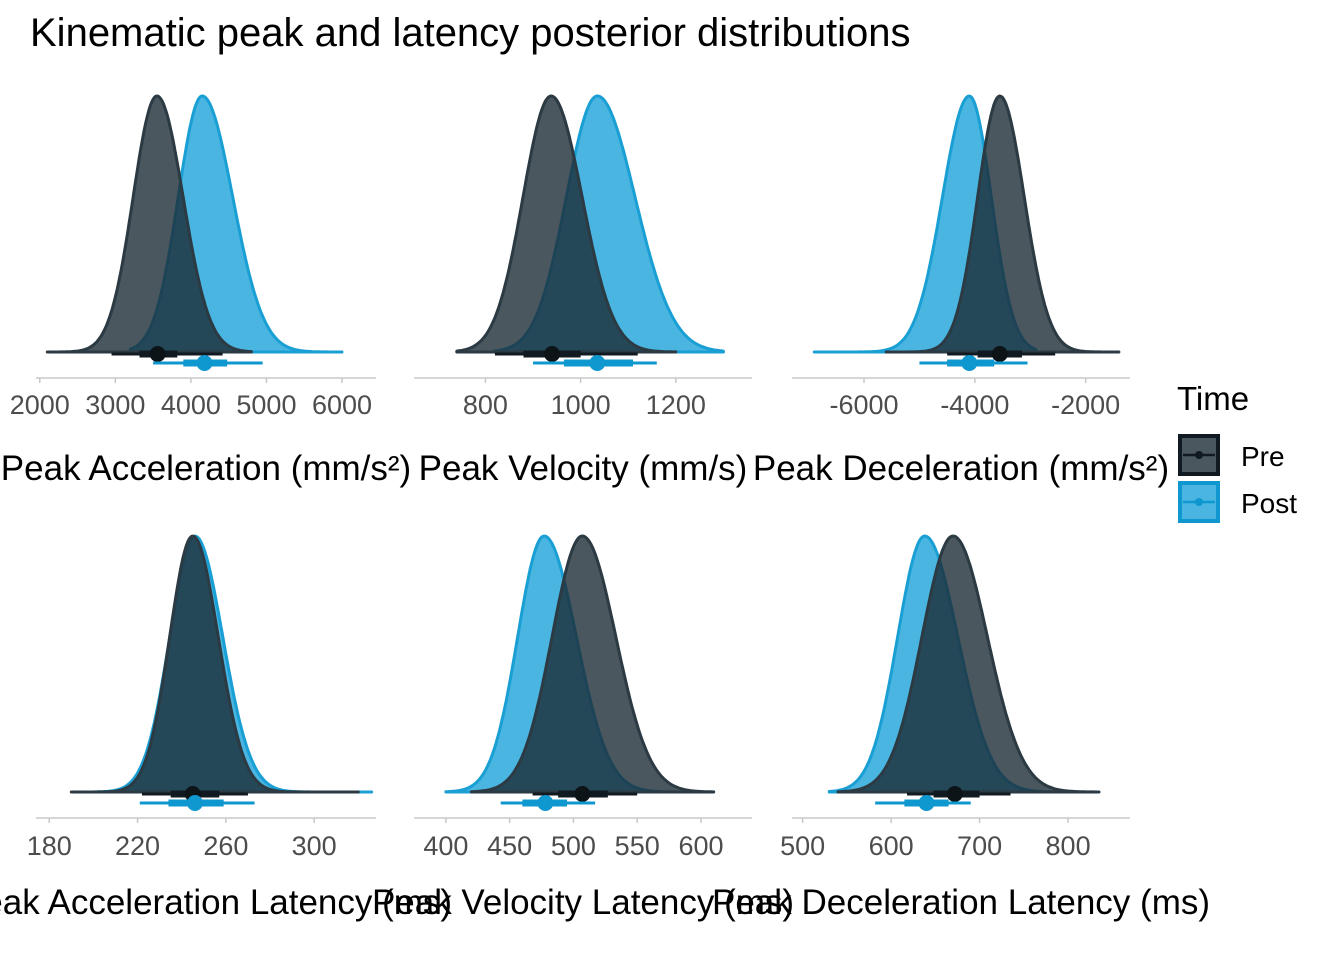 The image size is (1344, 960). I want to click on legend-key-post: Post, so click(1237, 502).